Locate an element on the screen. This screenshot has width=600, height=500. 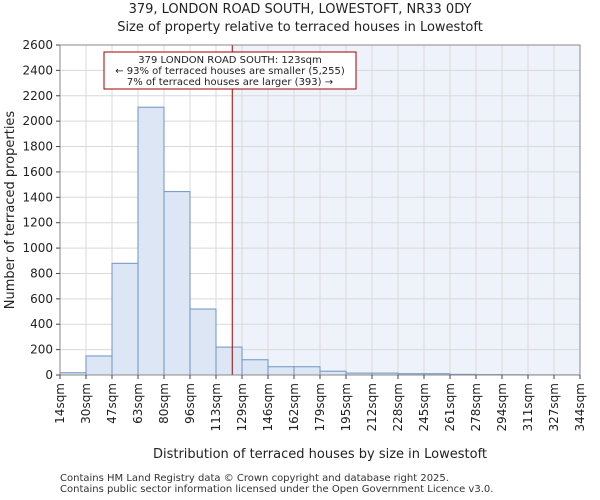
y-tick-label: 1400 is located at coordinates (37, 197).